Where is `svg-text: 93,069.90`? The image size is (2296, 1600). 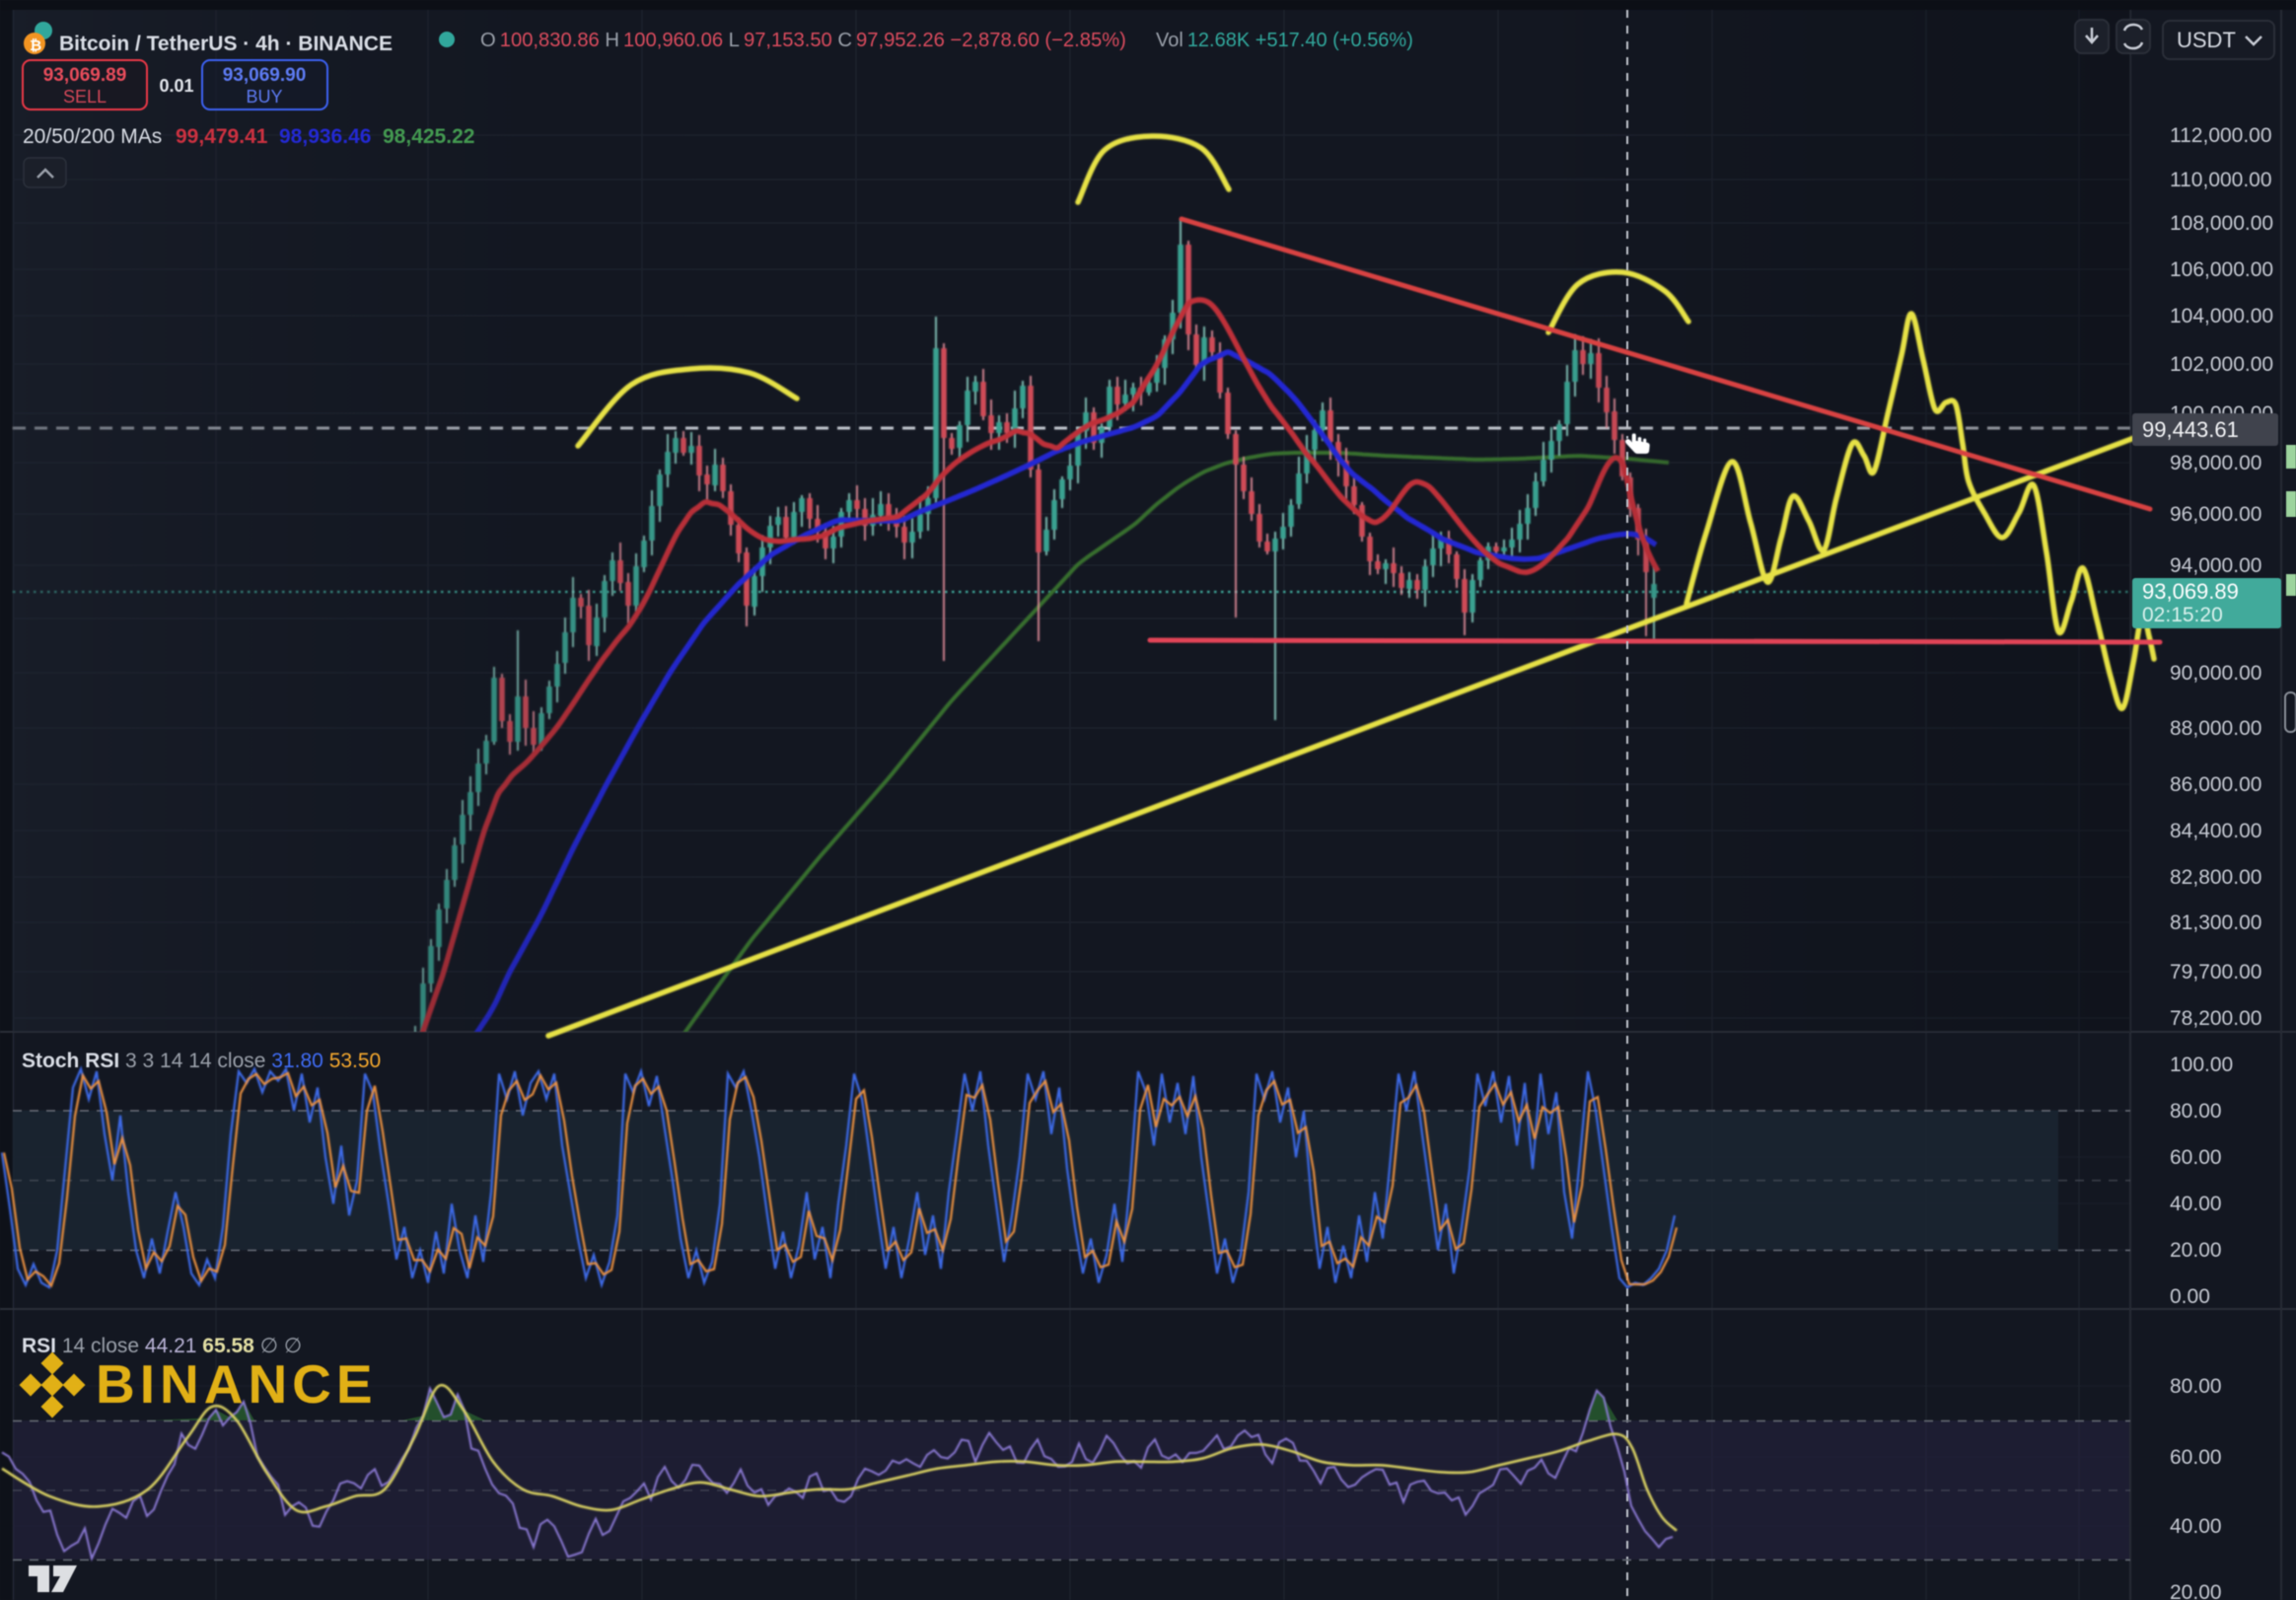
svg-text: 93,069.90 is located at coordinates (265, 75).